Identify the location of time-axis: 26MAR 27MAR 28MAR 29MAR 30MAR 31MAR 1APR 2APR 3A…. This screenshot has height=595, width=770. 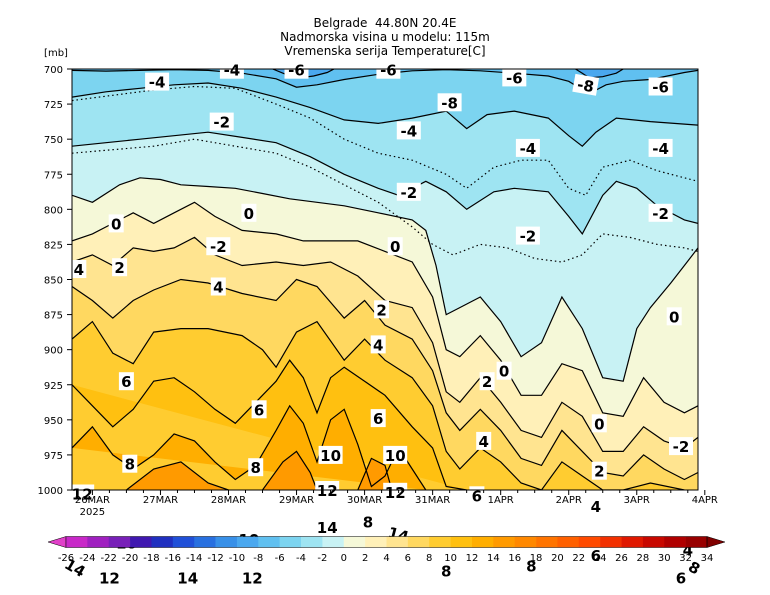
(396, 504).